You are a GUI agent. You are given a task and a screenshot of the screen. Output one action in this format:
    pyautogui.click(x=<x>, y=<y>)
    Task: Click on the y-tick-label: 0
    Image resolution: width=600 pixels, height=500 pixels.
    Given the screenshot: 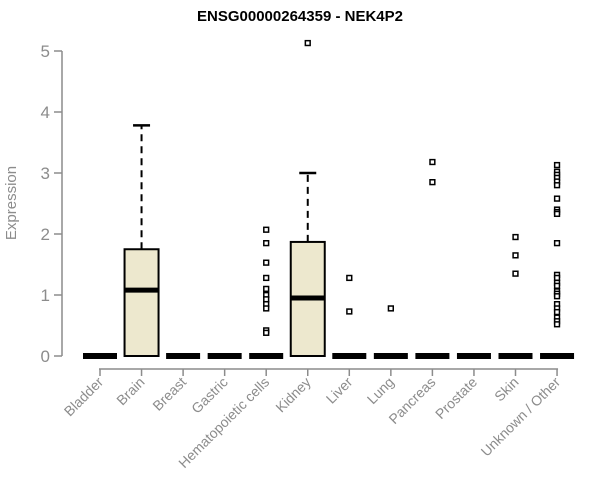 What is the action you would take?
    pyautogui.click(x=45, y=356)
    